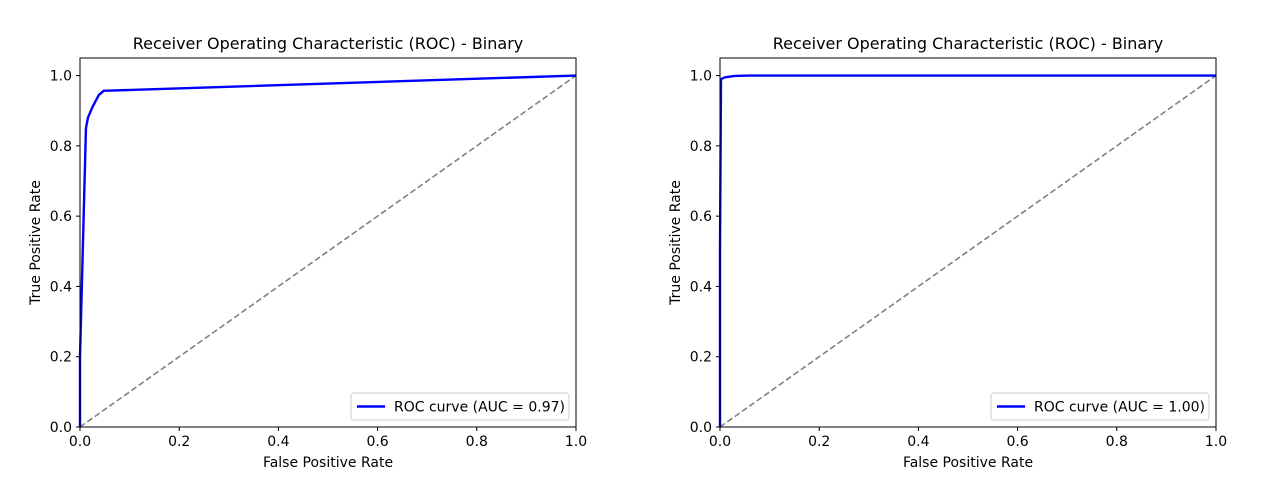  Describe the element at coordinates (479, 408) in the screenshot. I see `legend-label: ROC curve (AUC = 0.97)` at that location.